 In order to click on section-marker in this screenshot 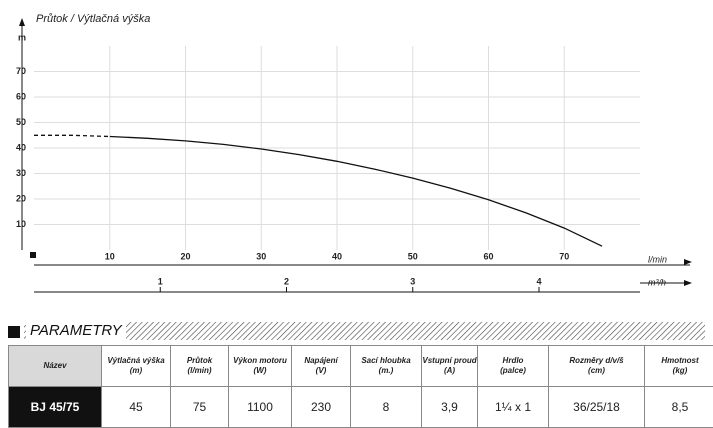, I will do `click(14, 332)`.